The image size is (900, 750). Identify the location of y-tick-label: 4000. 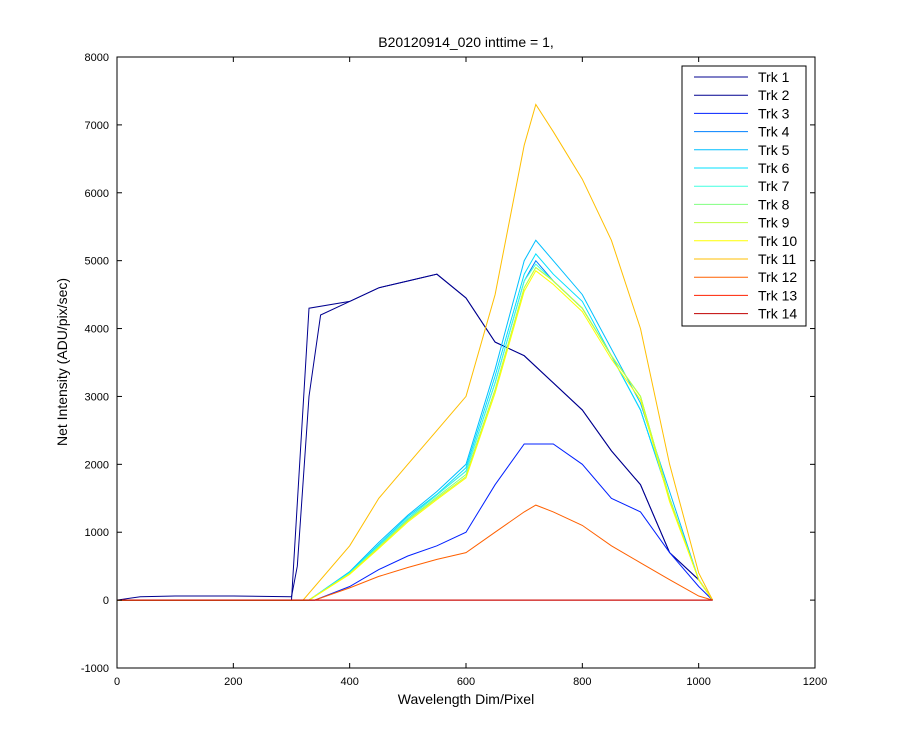
(97, 330).